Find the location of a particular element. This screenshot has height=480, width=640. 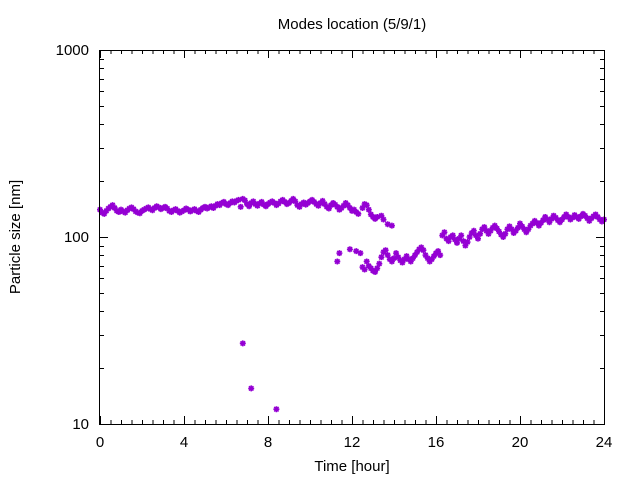

x-tick-label: 16 is located at coordinates (436, 442).